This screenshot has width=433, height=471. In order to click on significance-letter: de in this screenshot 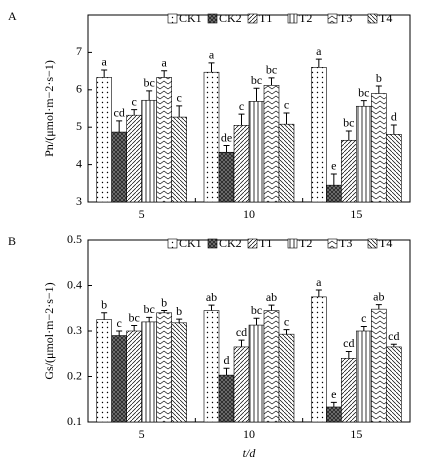, I will do `click(226, 137)`.